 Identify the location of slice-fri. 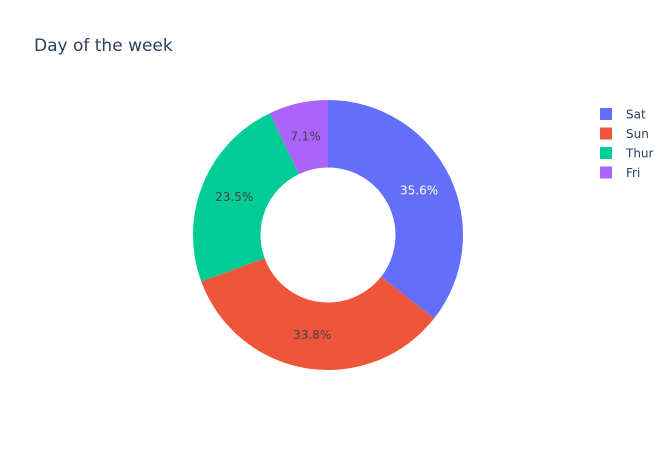
(298, 137).